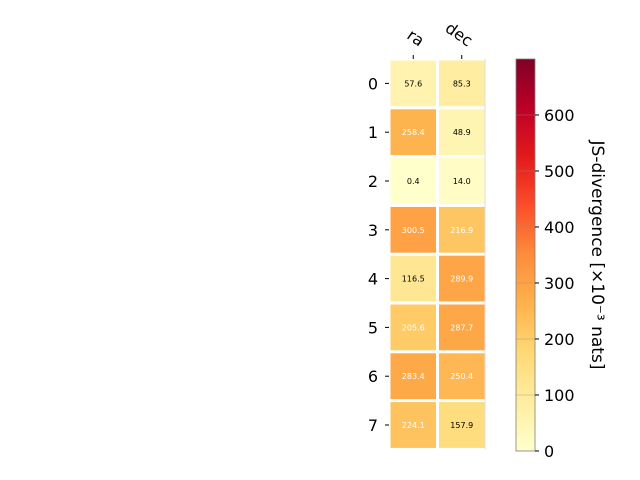  What do you see at coordinates (559, 171) in the screenshot?
I see `colorbar-tick-label: 500` at bounding box center [559, 171].